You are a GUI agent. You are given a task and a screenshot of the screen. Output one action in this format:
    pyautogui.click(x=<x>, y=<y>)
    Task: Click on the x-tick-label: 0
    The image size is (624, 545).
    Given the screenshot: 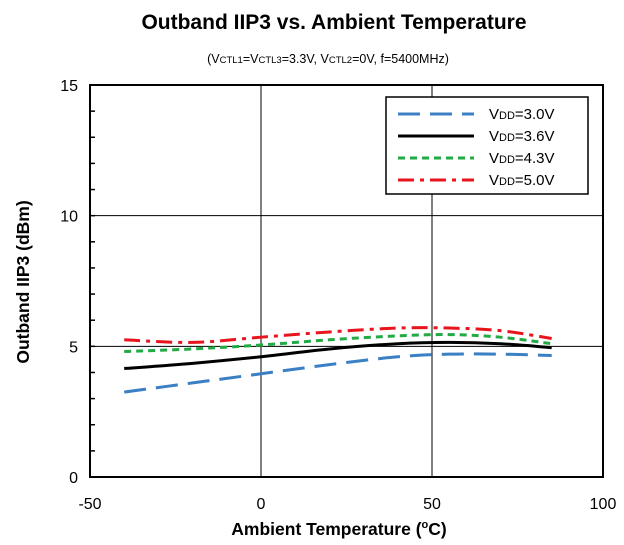 What is the action you would take?
    pyautogui.click(x=261, y=504)
    